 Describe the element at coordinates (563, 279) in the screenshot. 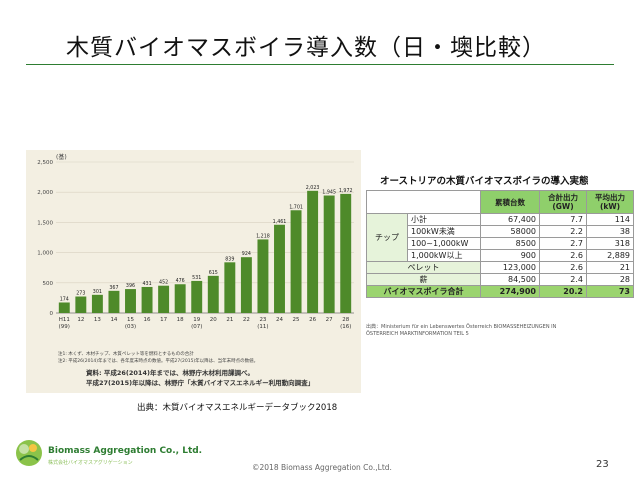

I see `cell-gw: 2.4` at that location.